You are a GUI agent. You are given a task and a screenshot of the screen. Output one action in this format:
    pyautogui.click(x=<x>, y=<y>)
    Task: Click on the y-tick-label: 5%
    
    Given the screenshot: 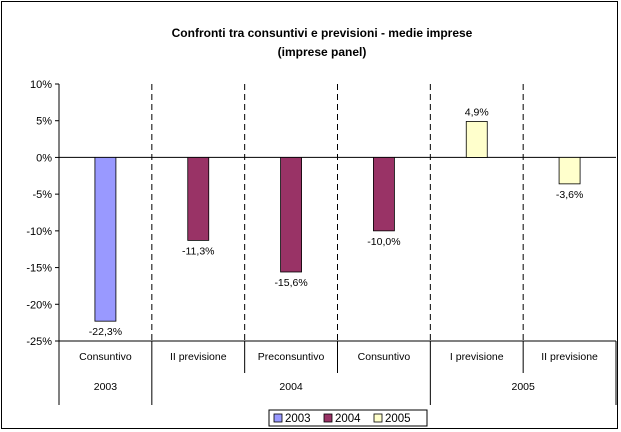 What is the action you would take?
    pyautogui.click(x=44, y=122)
    